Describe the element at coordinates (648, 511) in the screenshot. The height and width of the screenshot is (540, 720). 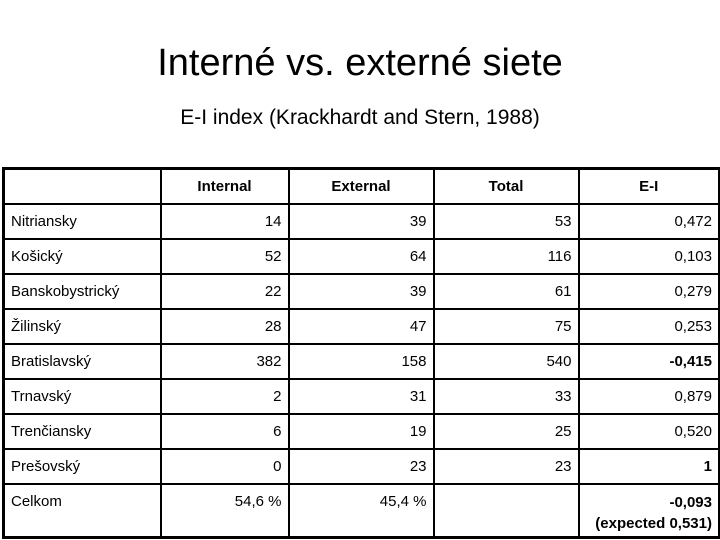
I see `ei-cell: -0,093 (expected 0,531)` at that location.